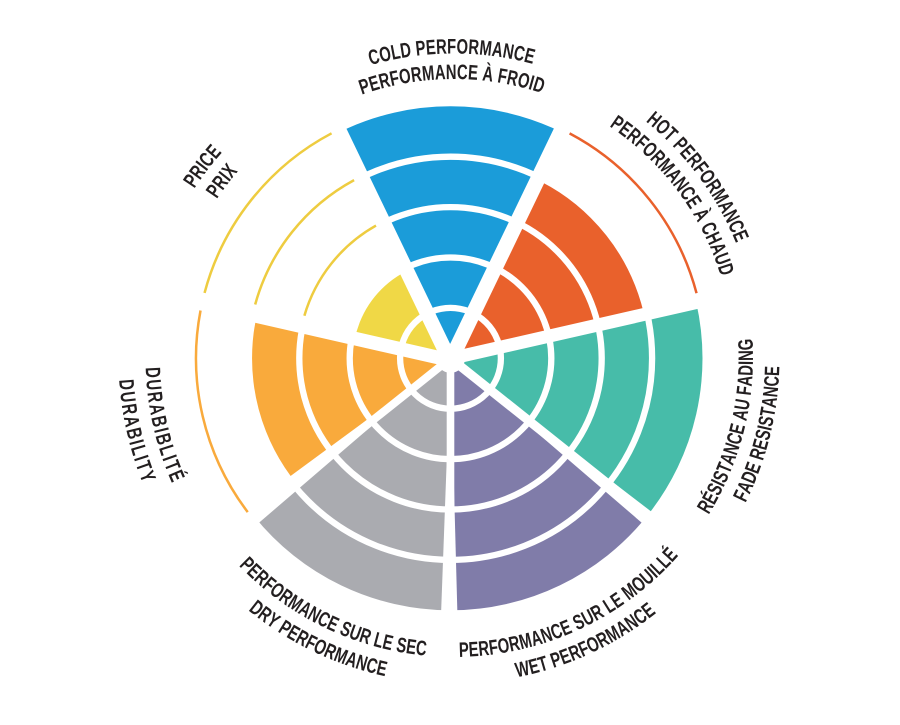  Describe the element at coordinates (768, 412) in the screenshot. I see `svg-text: T` at that location.